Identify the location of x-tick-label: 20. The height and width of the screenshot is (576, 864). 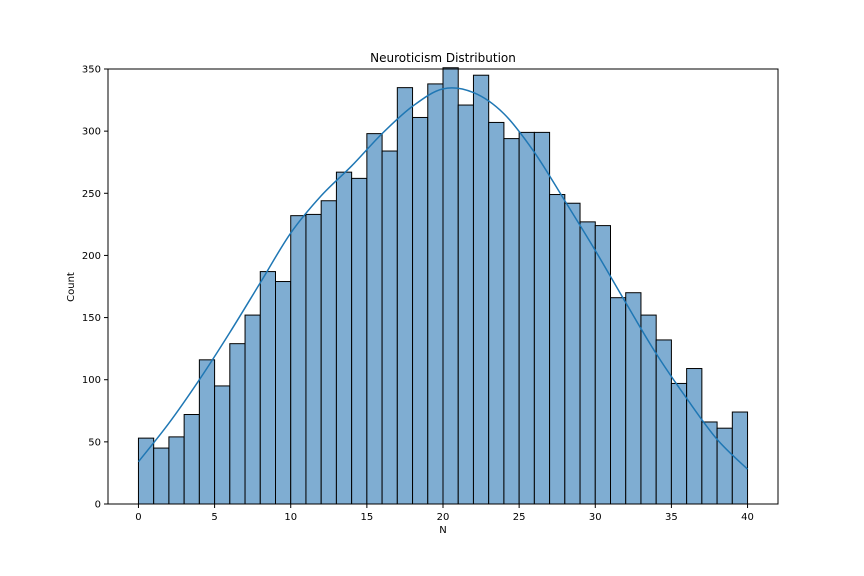
(443, 517).